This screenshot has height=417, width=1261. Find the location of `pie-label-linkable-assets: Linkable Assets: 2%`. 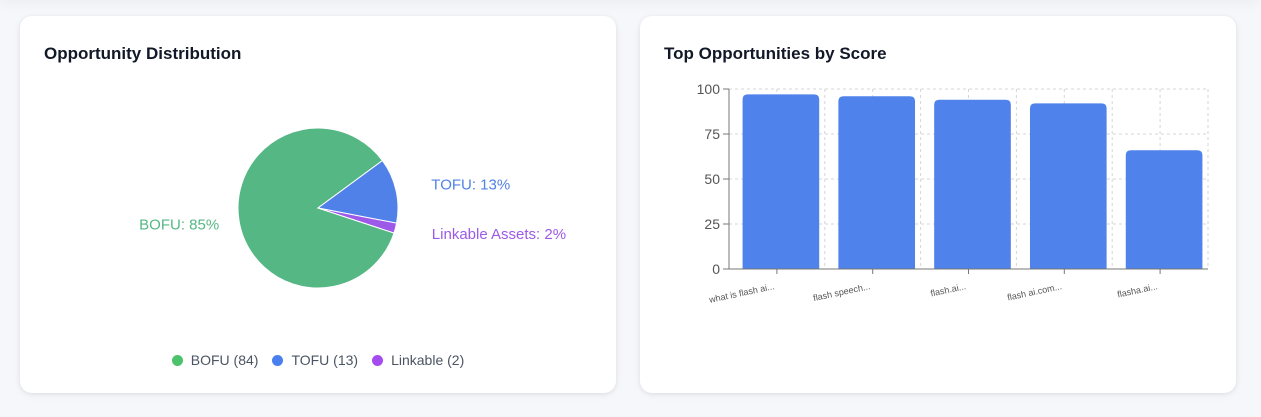

pie-label-linkable-assets: Linkable Assets: 2% is located at coordinates (499, 234).